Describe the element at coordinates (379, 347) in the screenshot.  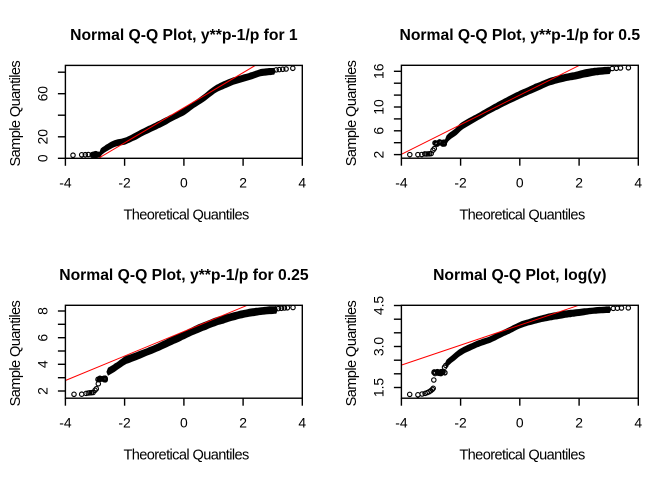
I see `svg-text: 3.0` at that location.